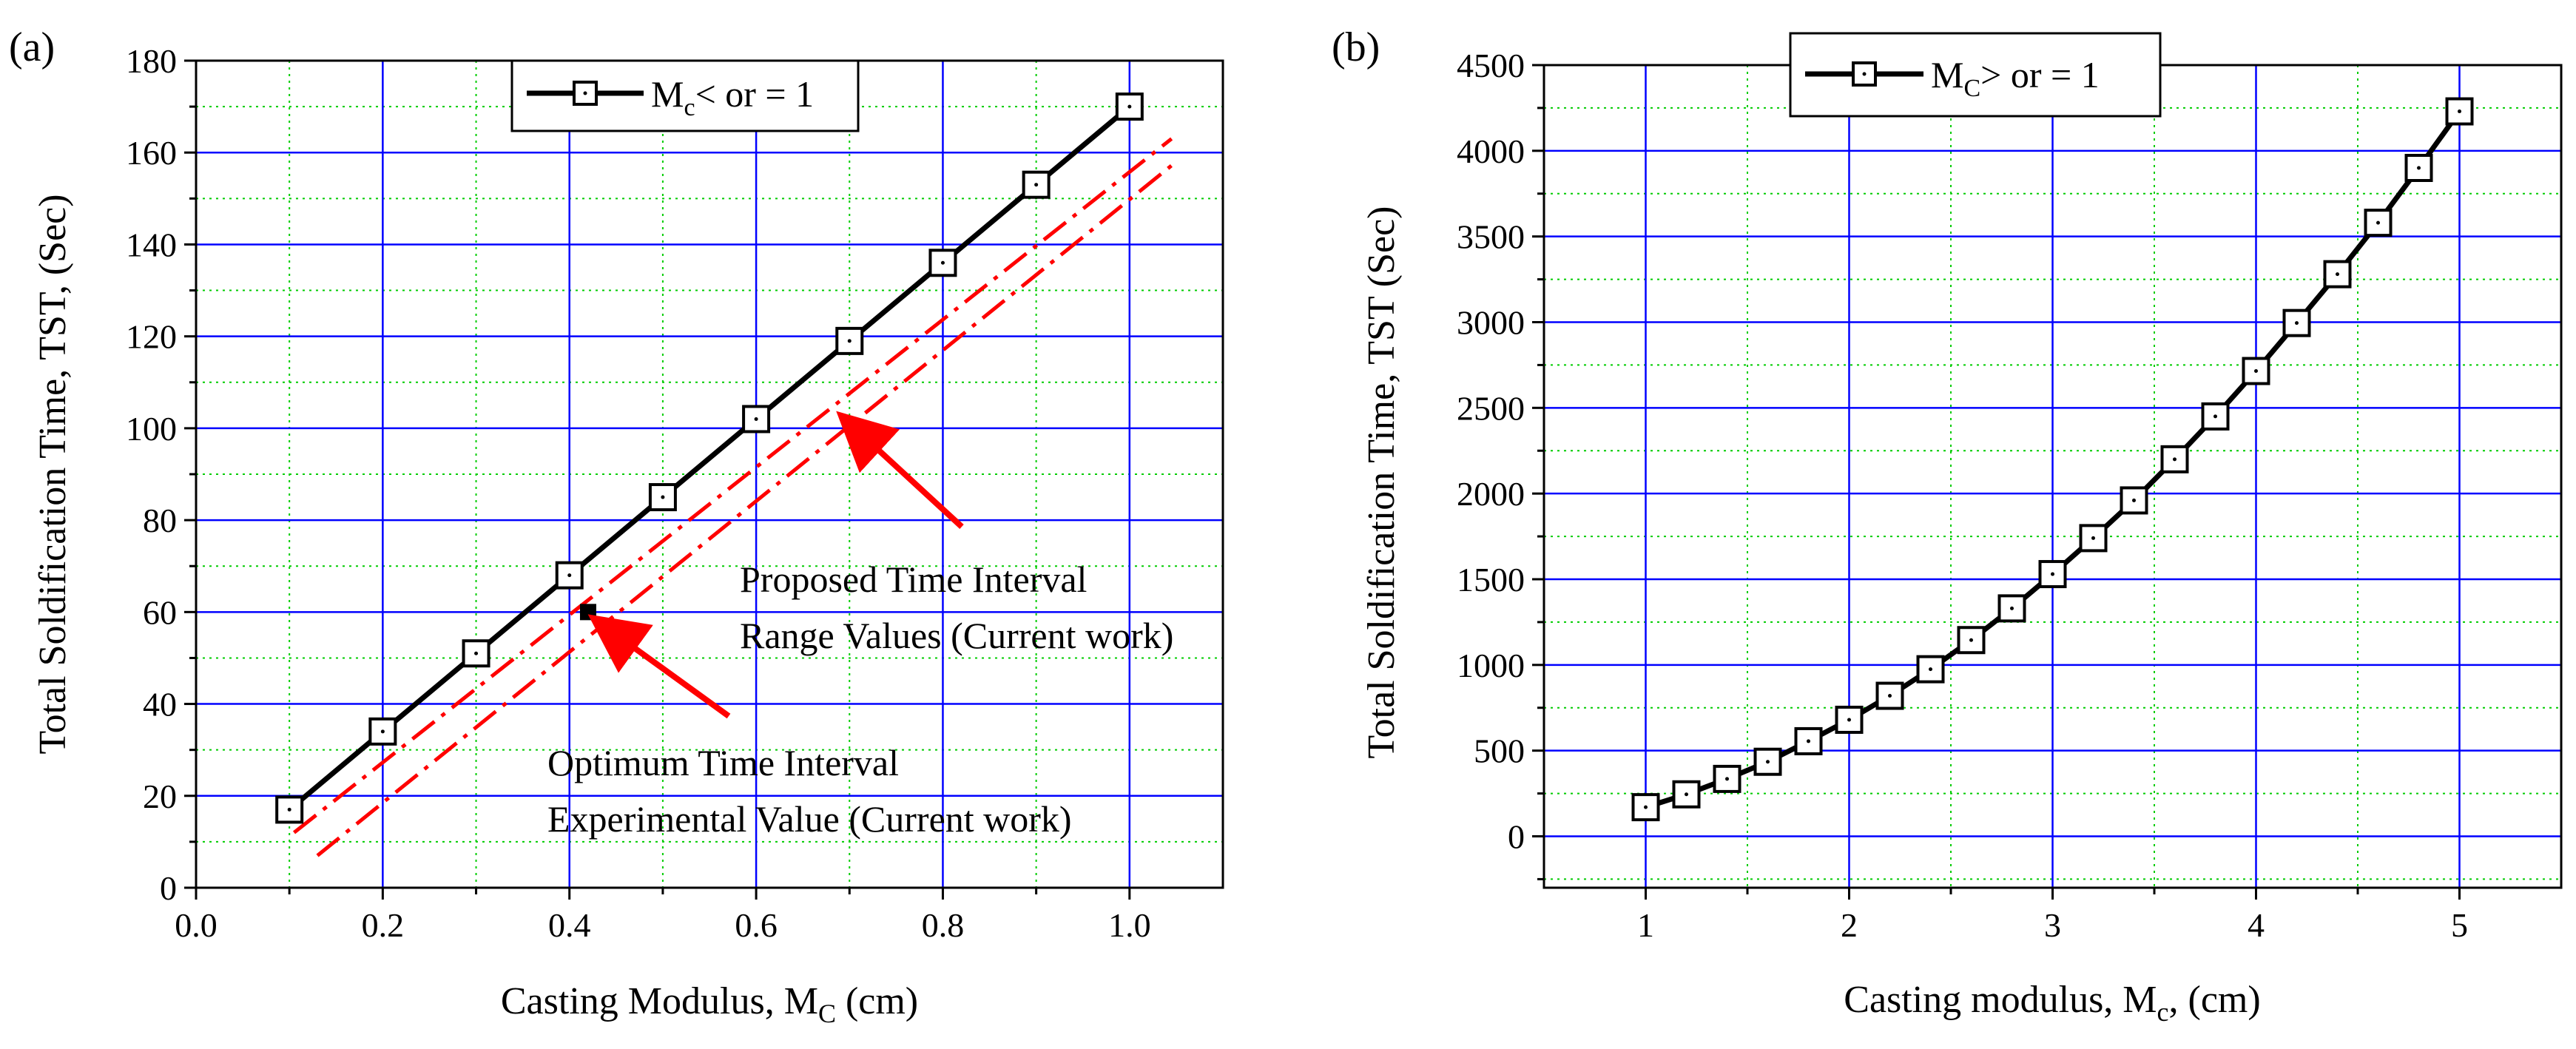 The image size is (2576, 1049). What do you see at coordinates (1947, 74) in the screenshot?
I see `panel-b-legend-name: M` at bounding box center [1947, 74].